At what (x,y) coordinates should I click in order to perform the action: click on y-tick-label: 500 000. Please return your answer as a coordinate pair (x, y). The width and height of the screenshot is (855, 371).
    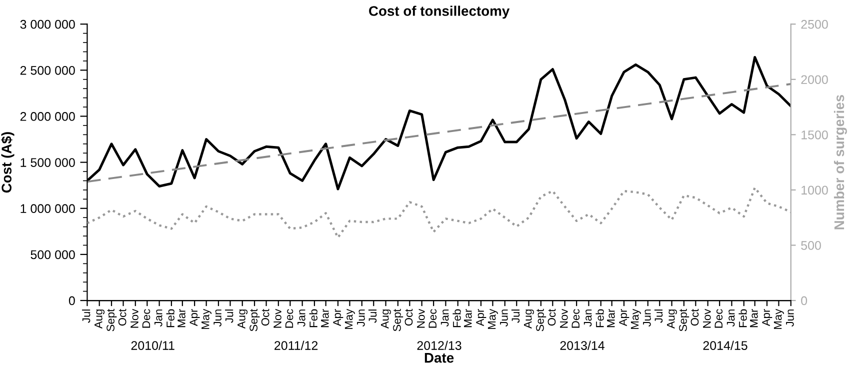
    Looking at the image, I should click on (52, 255).